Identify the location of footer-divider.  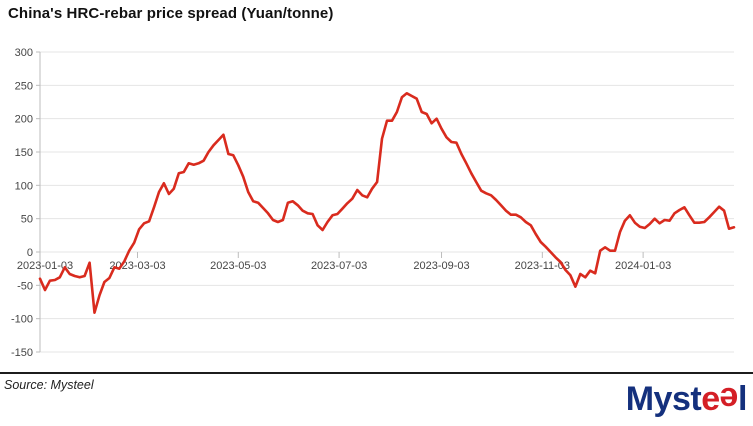
(376, 373).